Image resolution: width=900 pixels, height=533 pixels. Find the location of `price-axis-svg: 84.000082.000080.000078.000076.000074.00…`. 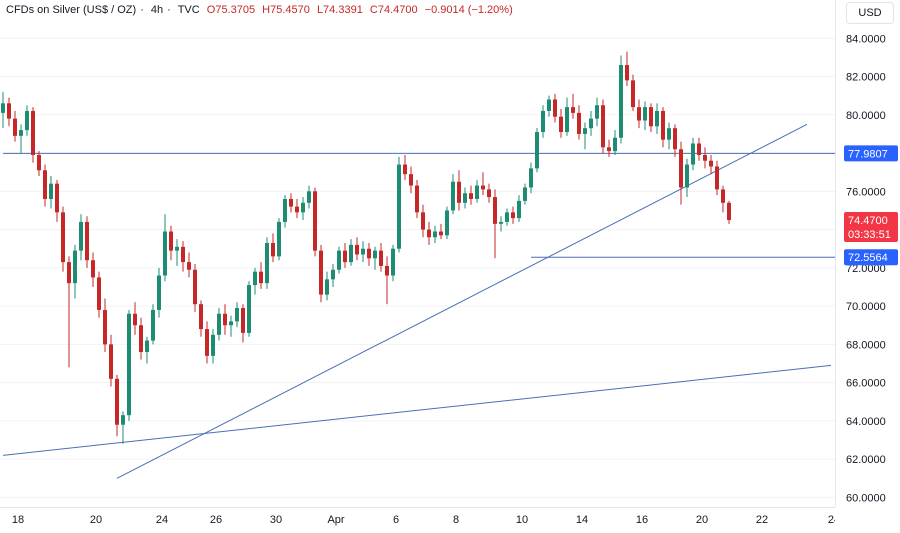

price-axis-svg: 84.000082.000080.000078.000076.000074.00… is located at coordinates (871, 268).